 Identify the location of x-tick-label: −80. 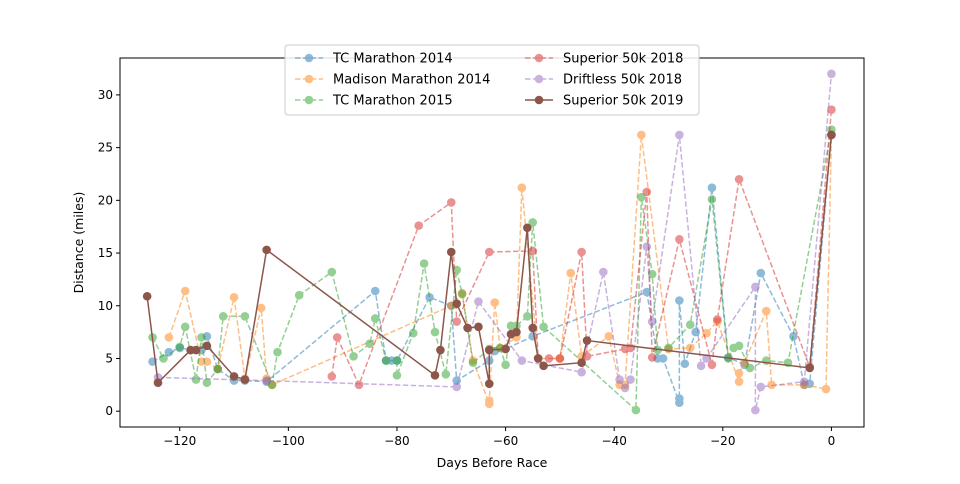
(396, 441).